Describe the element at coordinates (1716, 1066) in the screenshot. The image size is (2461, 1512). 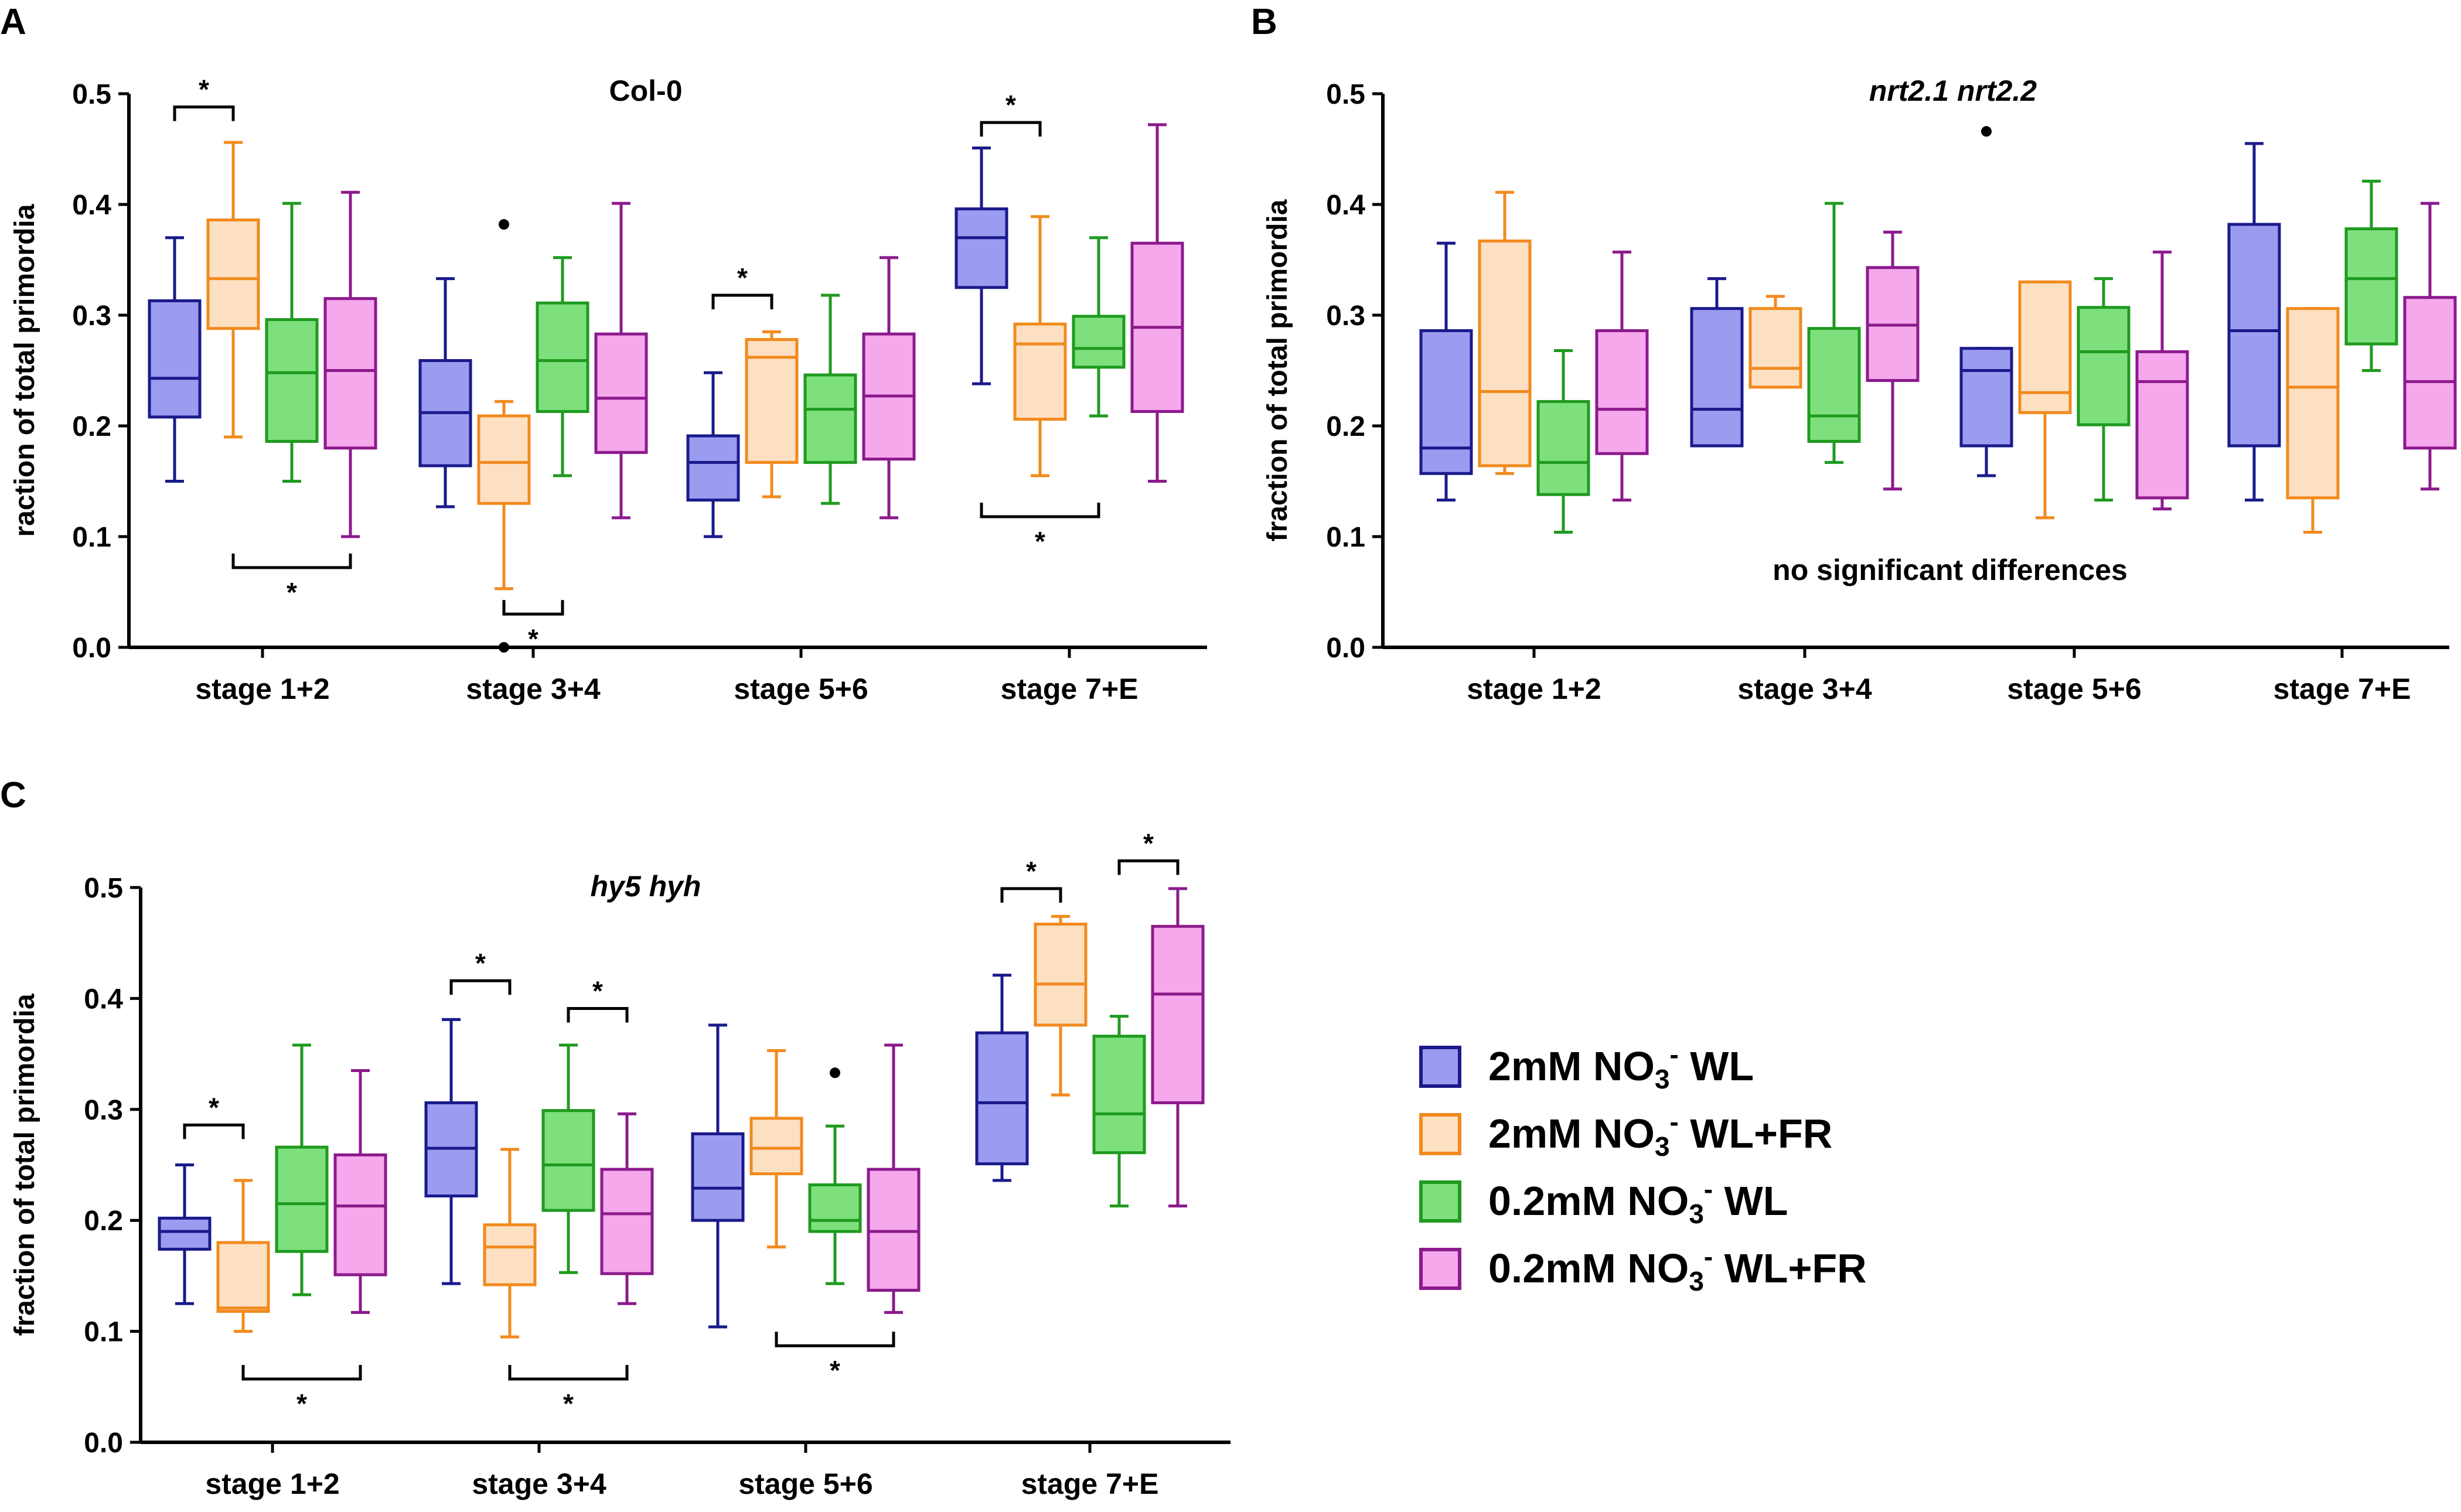
I see `legend-label-post: WL` at that location.